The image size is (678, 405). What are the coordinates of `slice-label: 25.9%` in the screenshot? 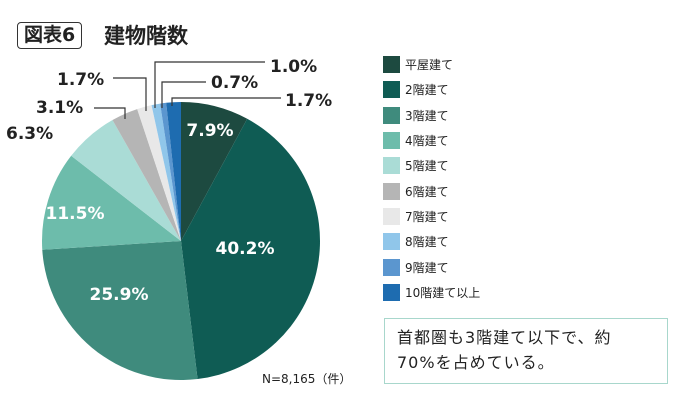 It's located at (119, 295).